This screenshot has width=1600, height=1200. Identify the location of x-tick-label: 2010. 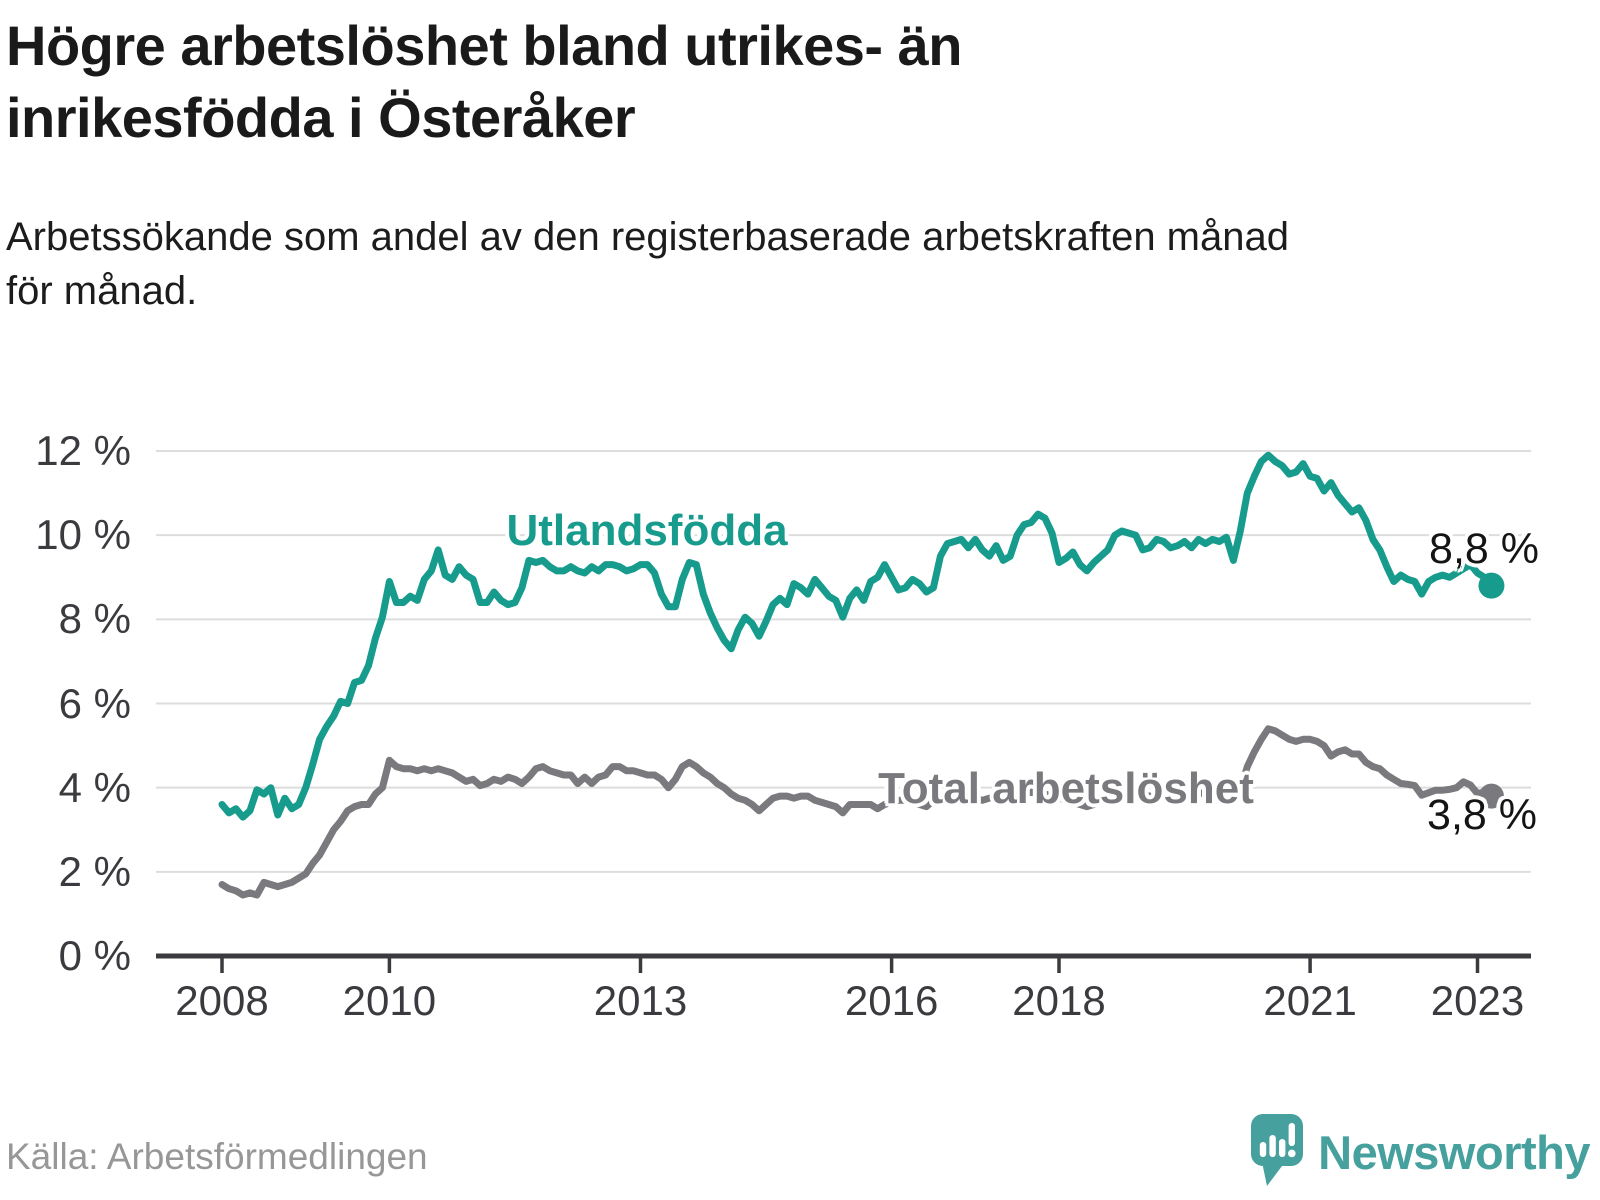
(389, 1000).